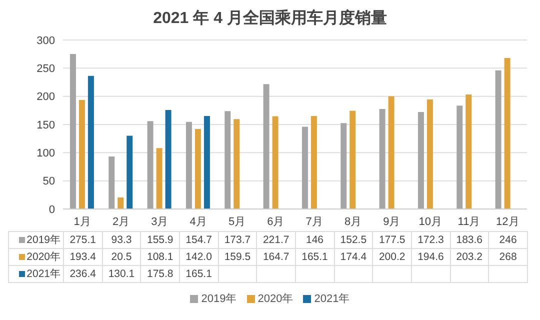 The width and height of the screenshot is (540, 320). I want to click on y-tick-label: 250, so click(45, 69).